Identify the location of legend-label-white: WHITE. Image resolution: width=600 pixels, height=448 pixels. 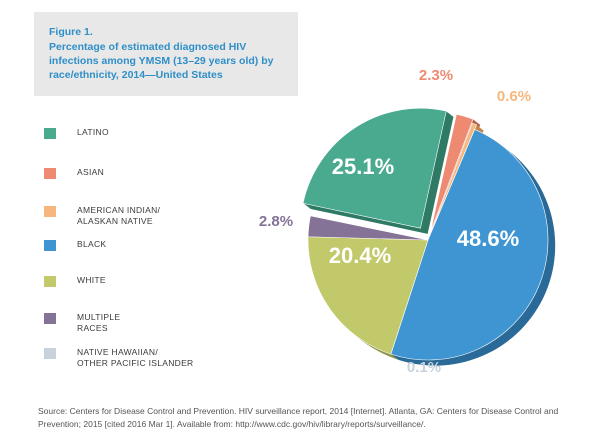
(91, 280).